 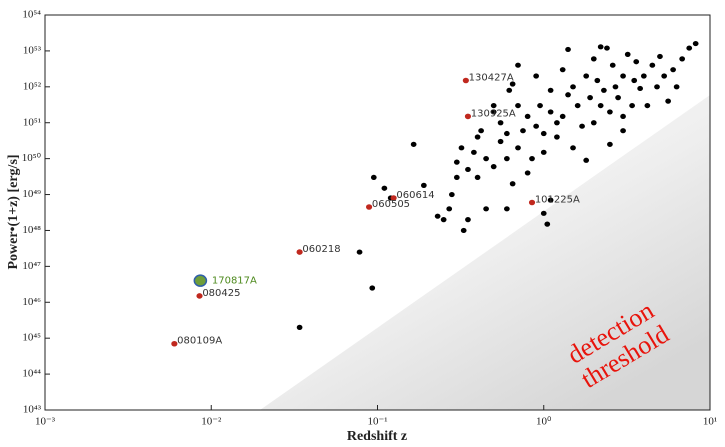 What do you see at coordinates (491, 77) in the screenshot?
I see `point-label: 130427A` at bounding box center [491, 77].